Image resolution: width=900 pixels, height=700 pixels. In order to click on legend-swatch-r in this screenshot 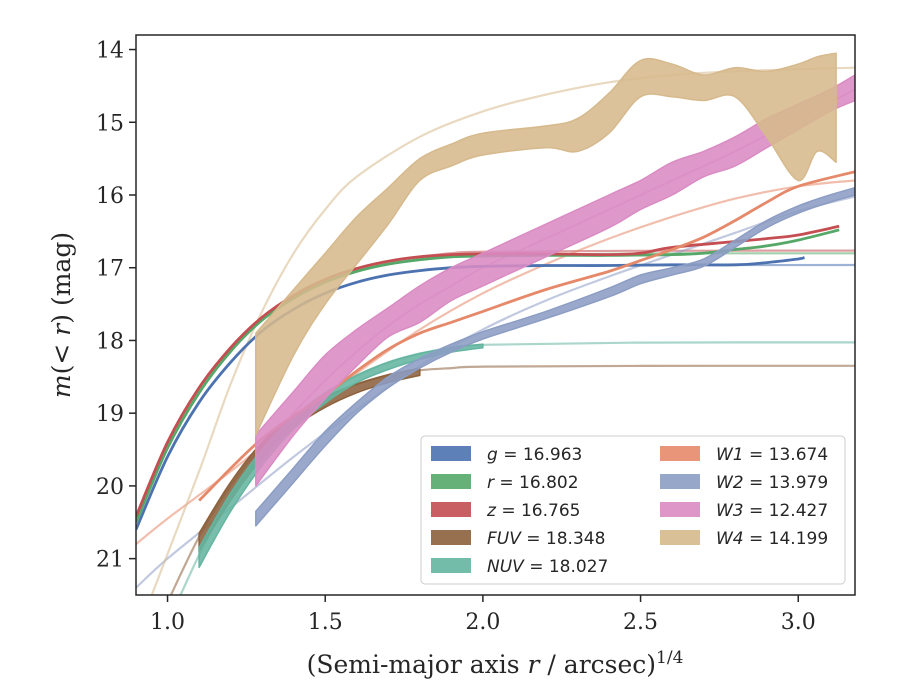, I will do `click(451, 481)`.